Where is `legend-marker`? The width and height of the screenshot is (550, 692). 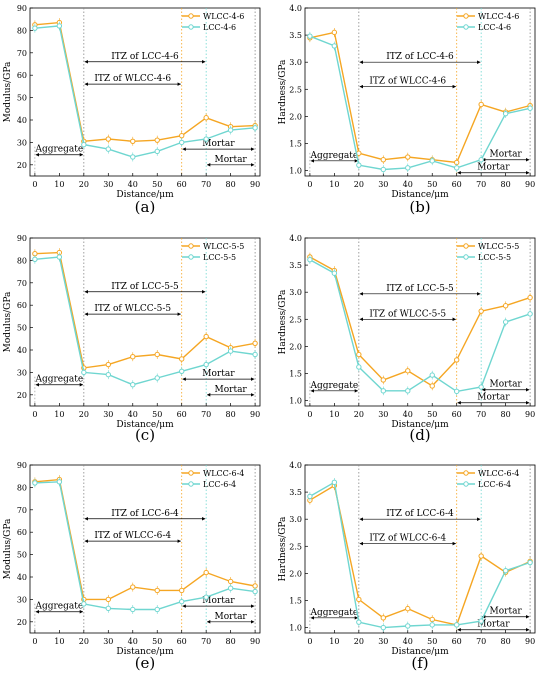 legend-marker is located at coordinates (466, 484).